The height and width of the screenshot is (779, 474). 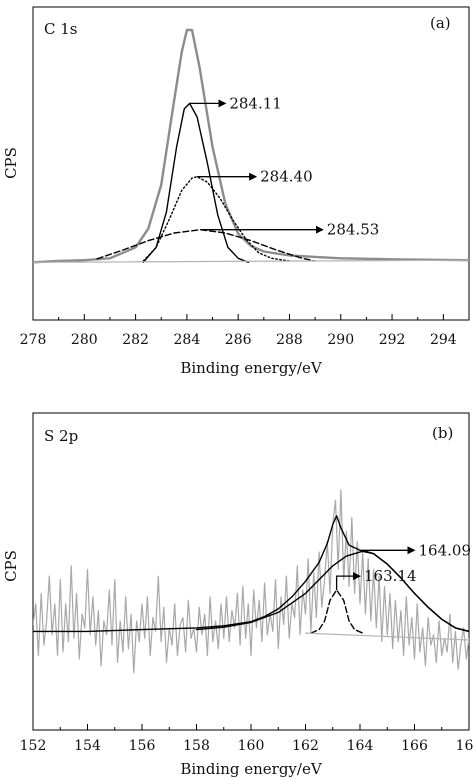 What do you see at coordinates (61, 29) in the screenshot?
I see `panel-title-a: C 1s` at bounding box center [61, 29].